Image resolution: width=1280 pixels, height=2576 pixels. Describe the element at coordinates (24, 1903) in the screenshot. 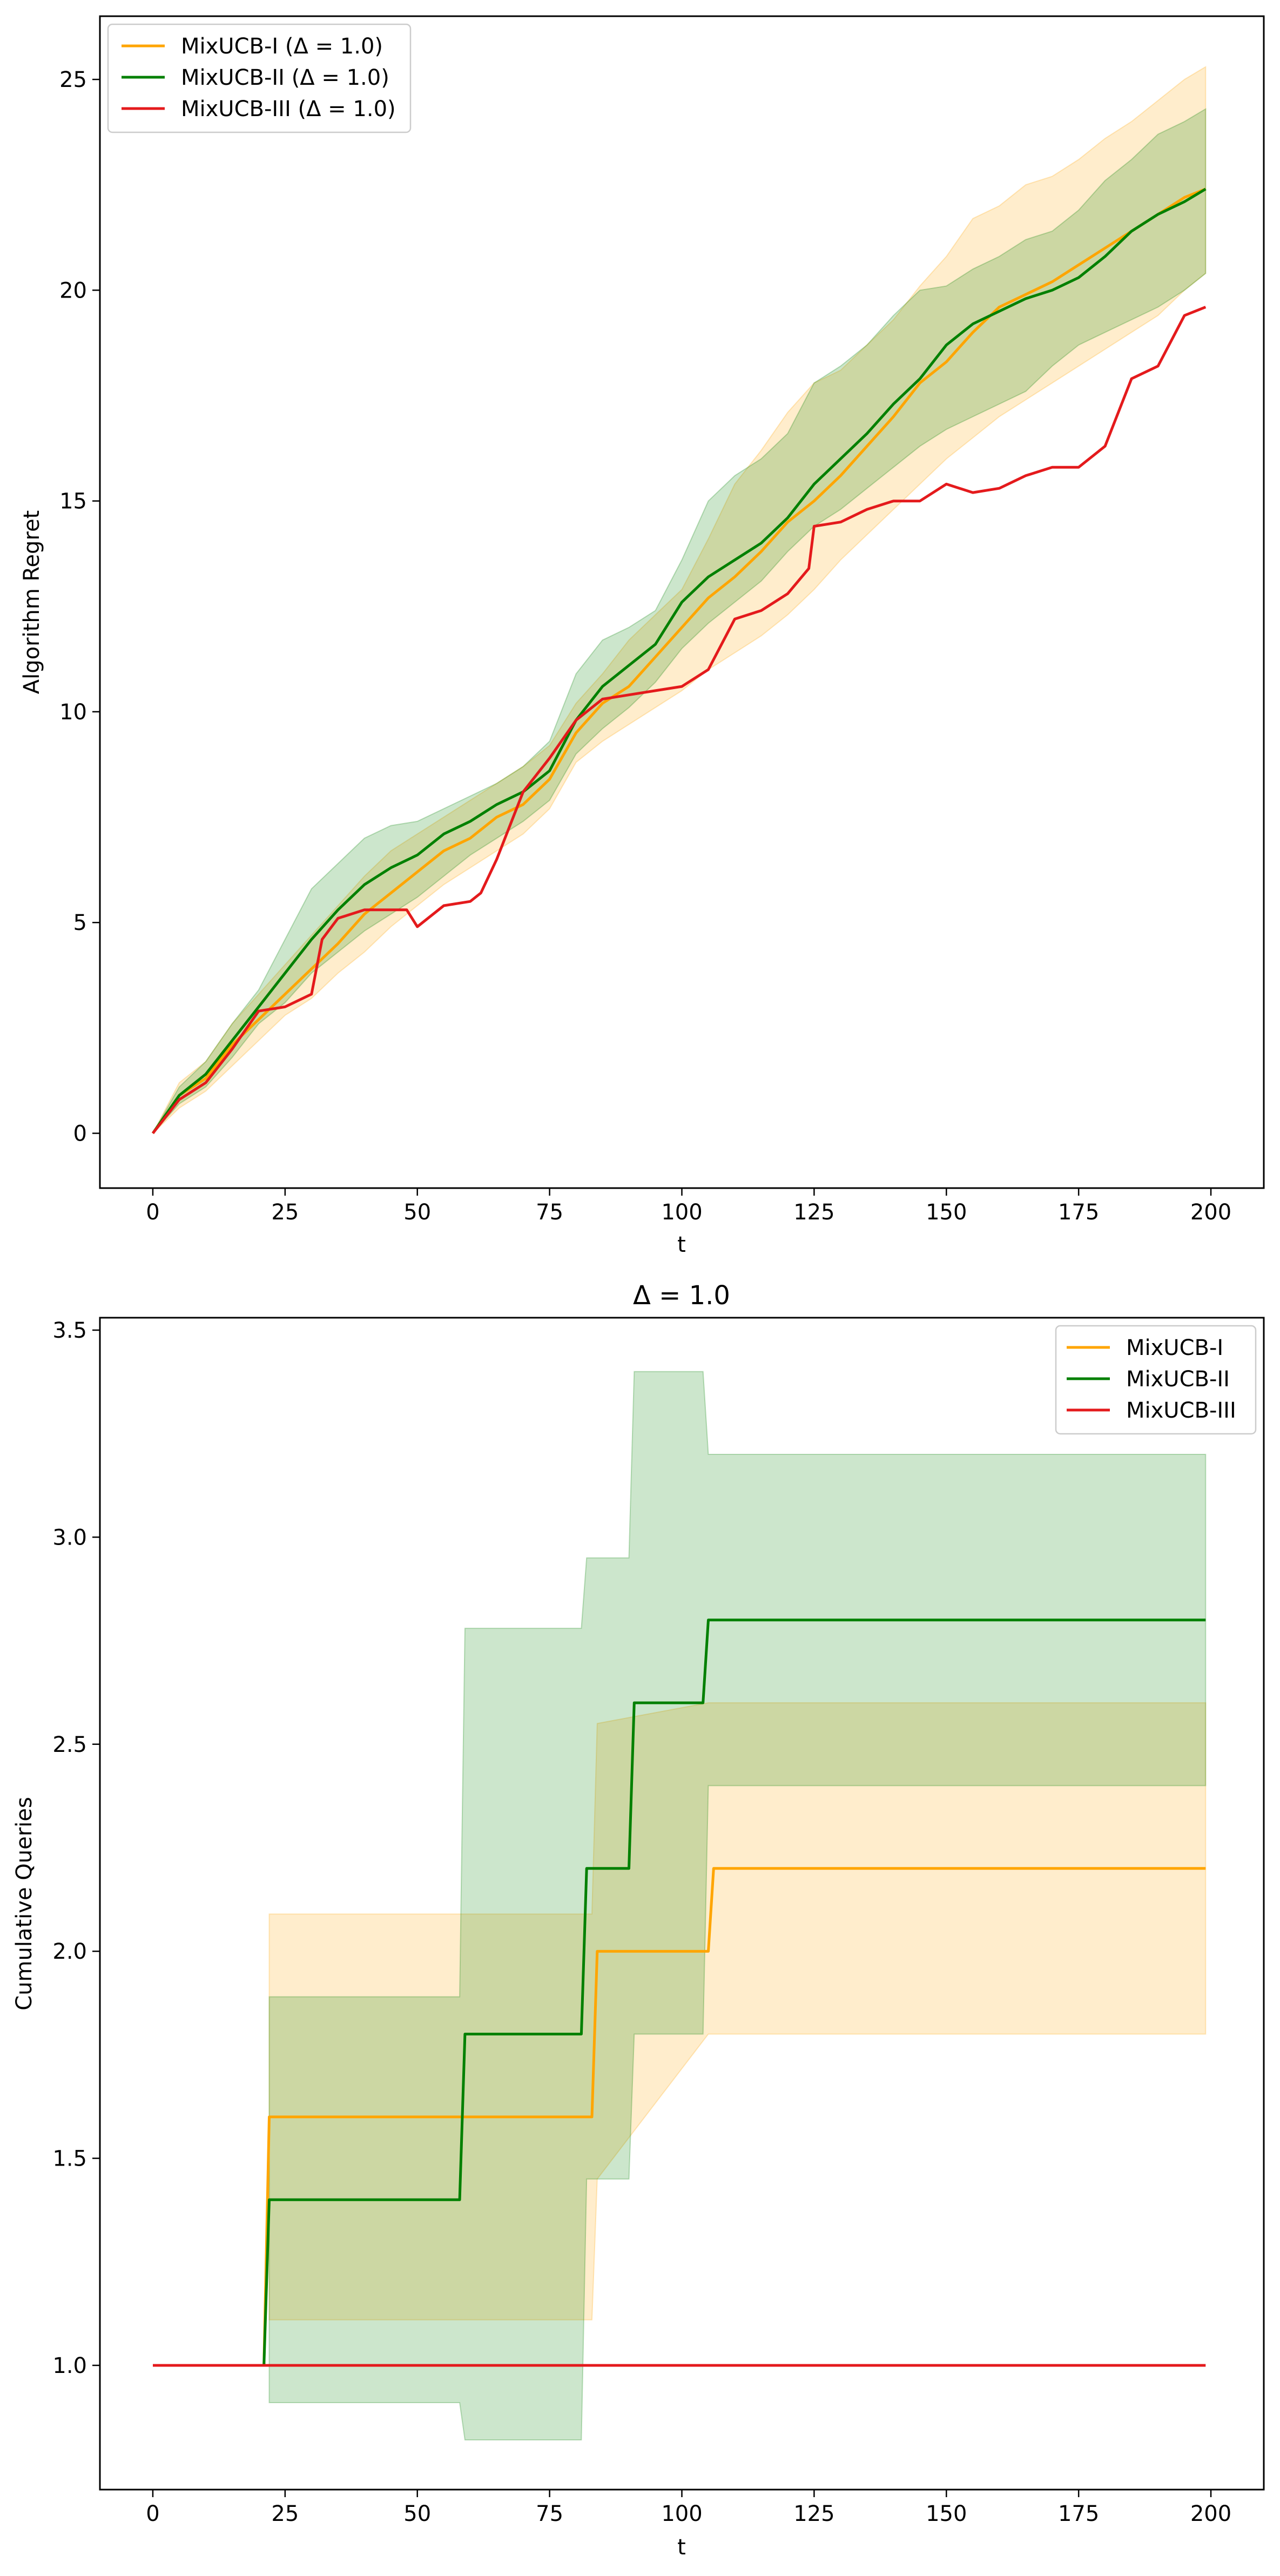

I see `y-axis-label: Cumulative Queries` at that location.